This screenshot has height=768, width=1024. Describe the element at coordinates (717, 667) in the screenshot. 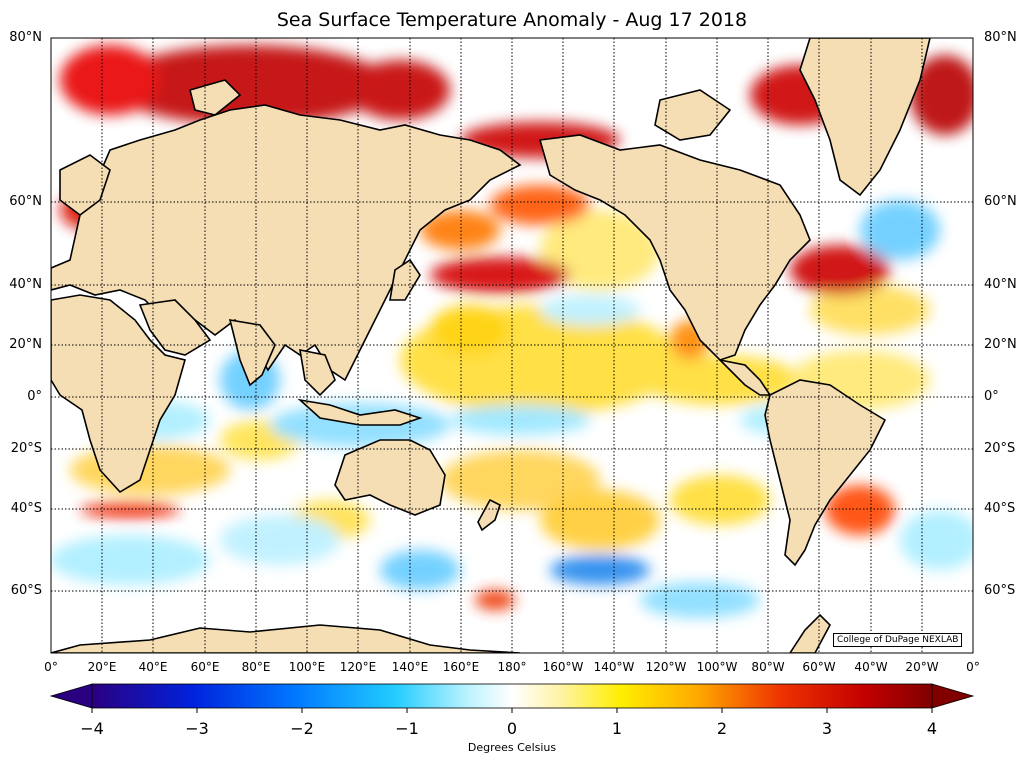

I see `lon-label: 100°W` at that location.